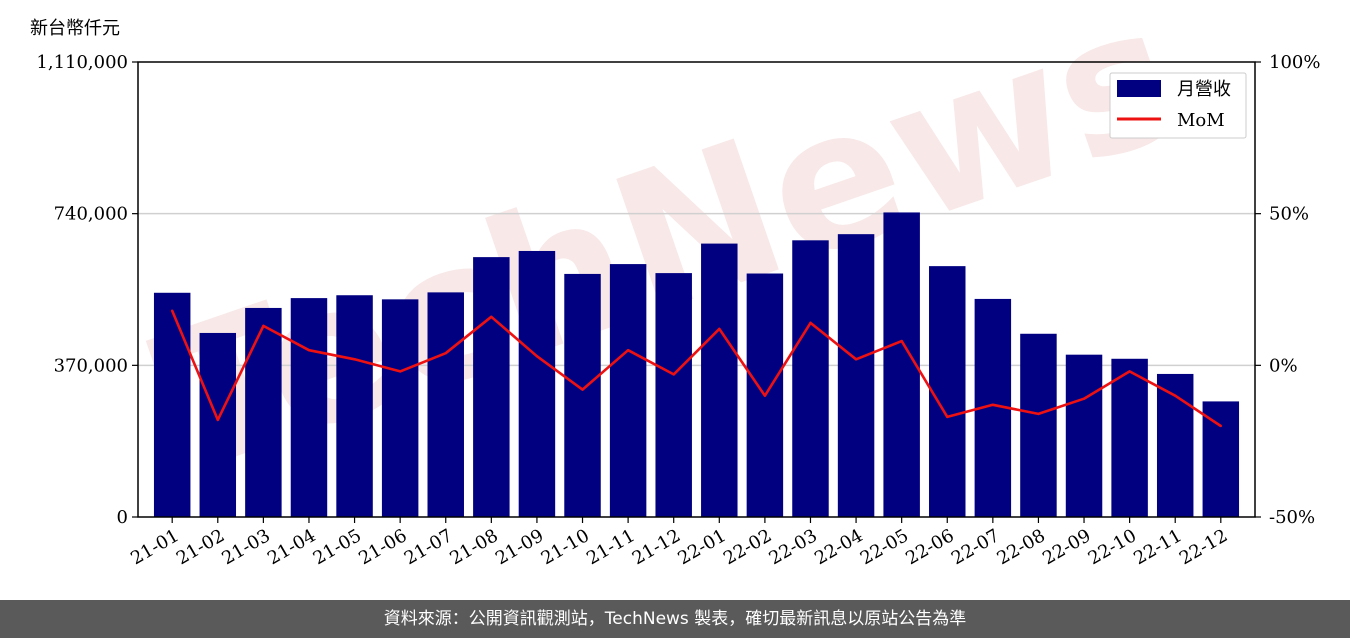 The width and height of the screenshot is (1350, 638). I want to click on x-tick-label: 21-08, so click(473, 547).